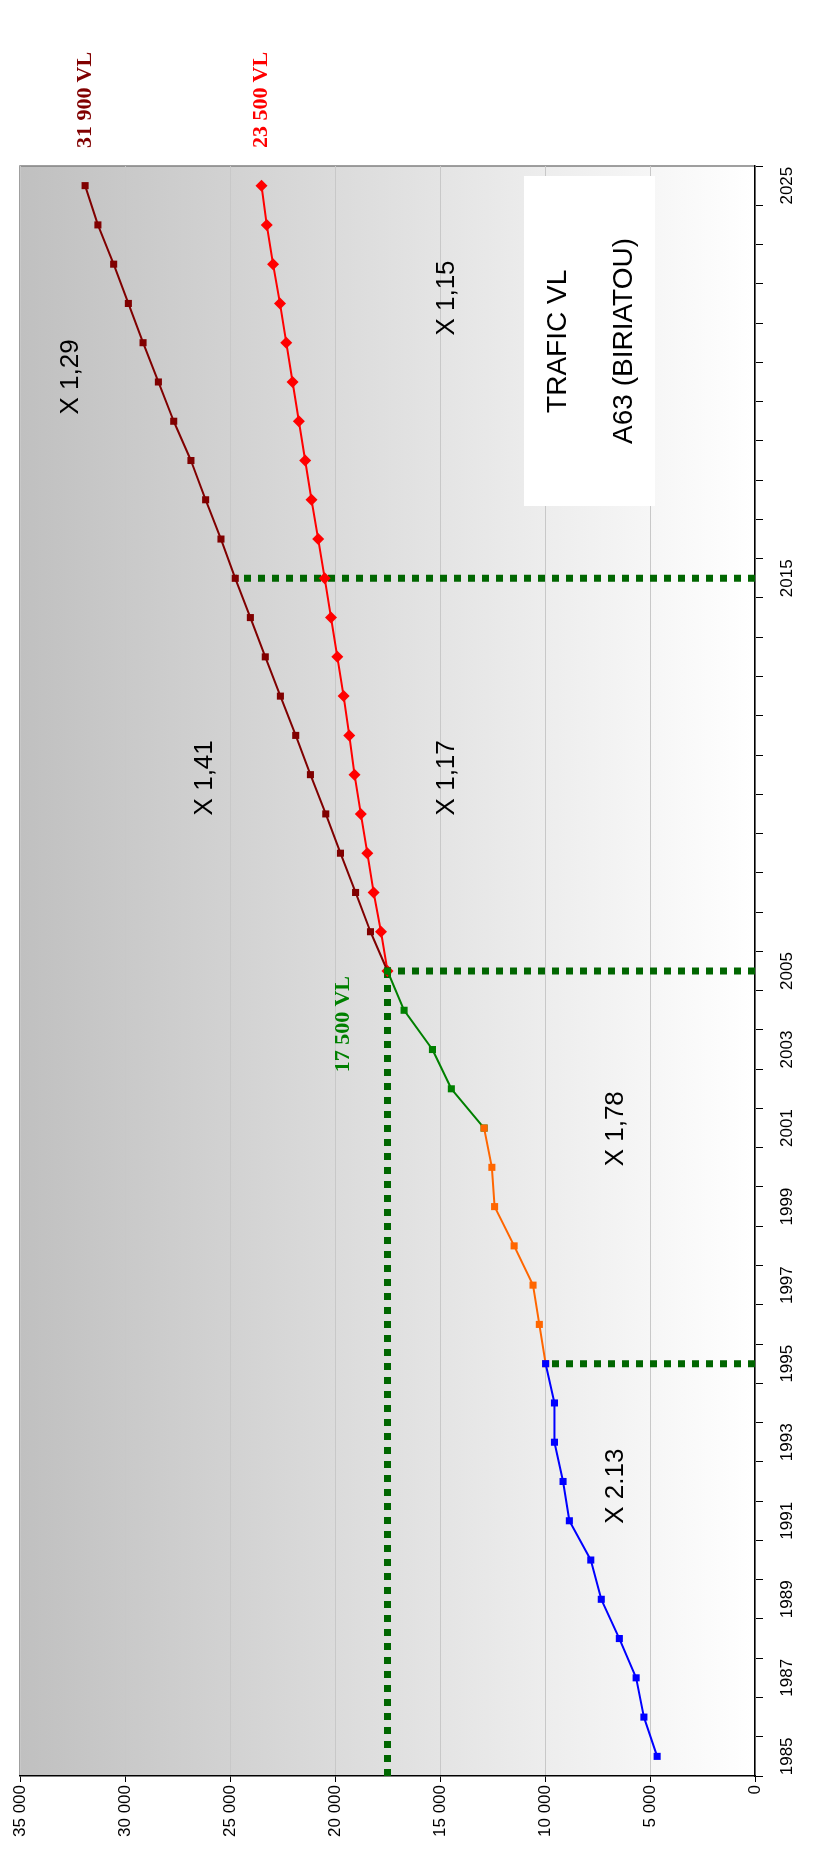 This screenshot has width=820, height=1875. I want to click on x-tick-label: 0, so click(754, 1790).